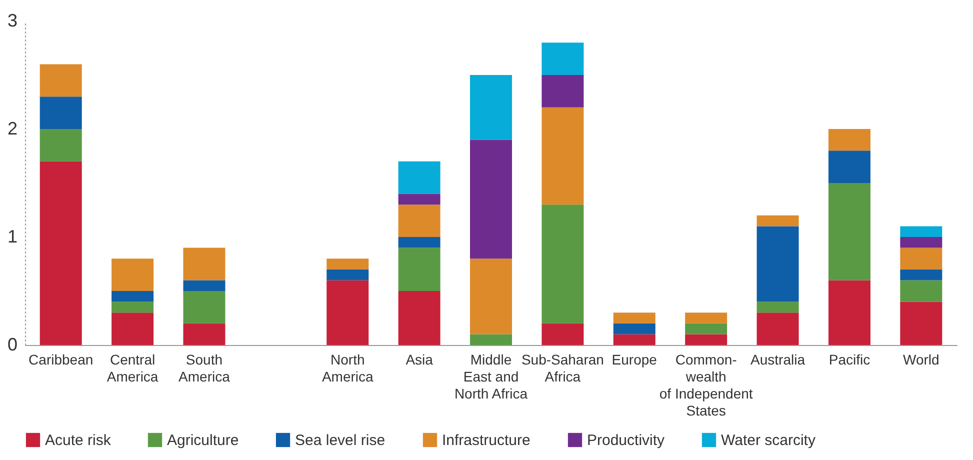  What do you see at coordinates (12, 128) in the screenshot?
I see `y-tick-label: 2` at bounding box center [12, 128].